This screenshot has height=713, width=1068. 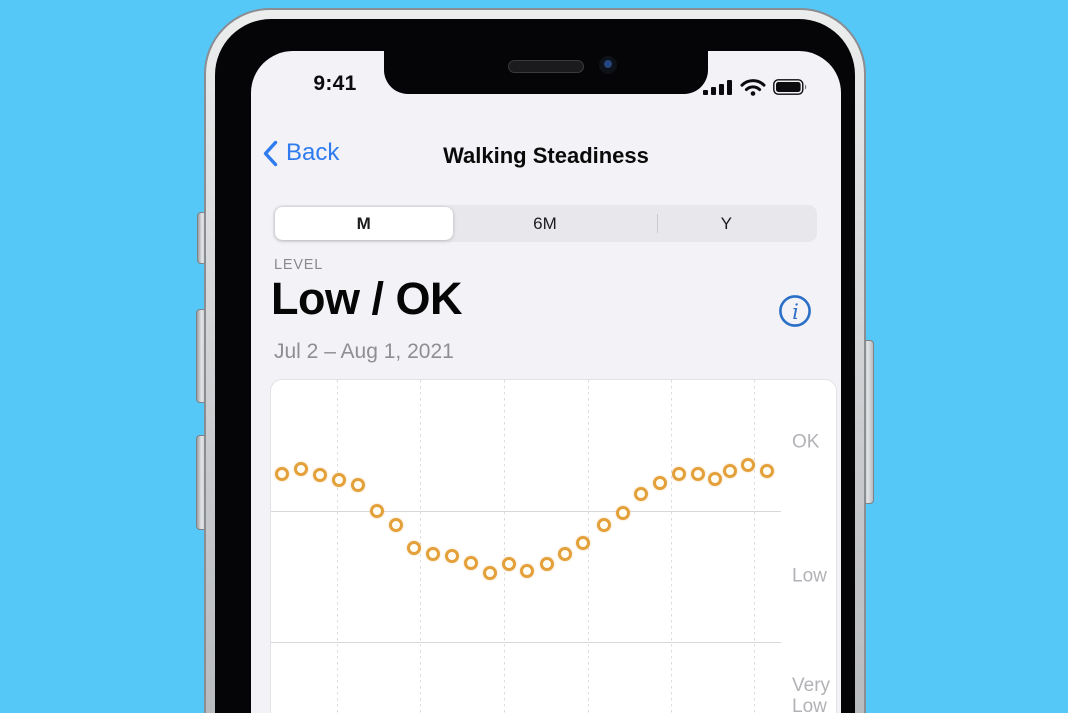 What do you see at coordinates (546, 66) in the screenshot?
I see `earpiece-speaker` at bounding box center [546, 66].